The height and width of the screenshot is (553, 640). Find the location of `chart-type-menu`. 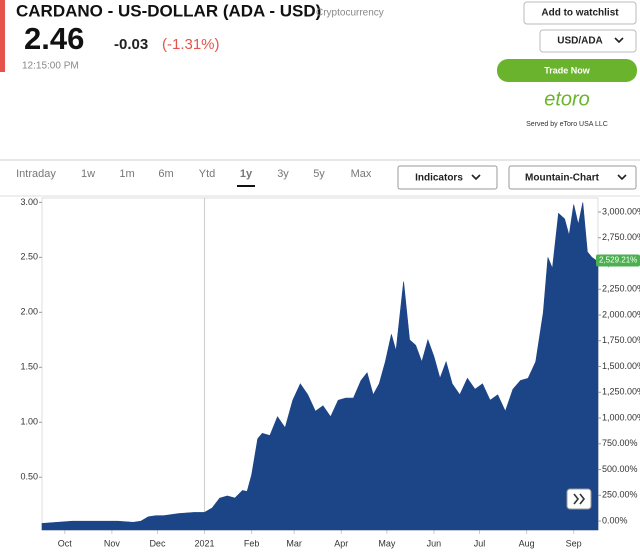

chart-type-menu is located at coordinates (572, 177).